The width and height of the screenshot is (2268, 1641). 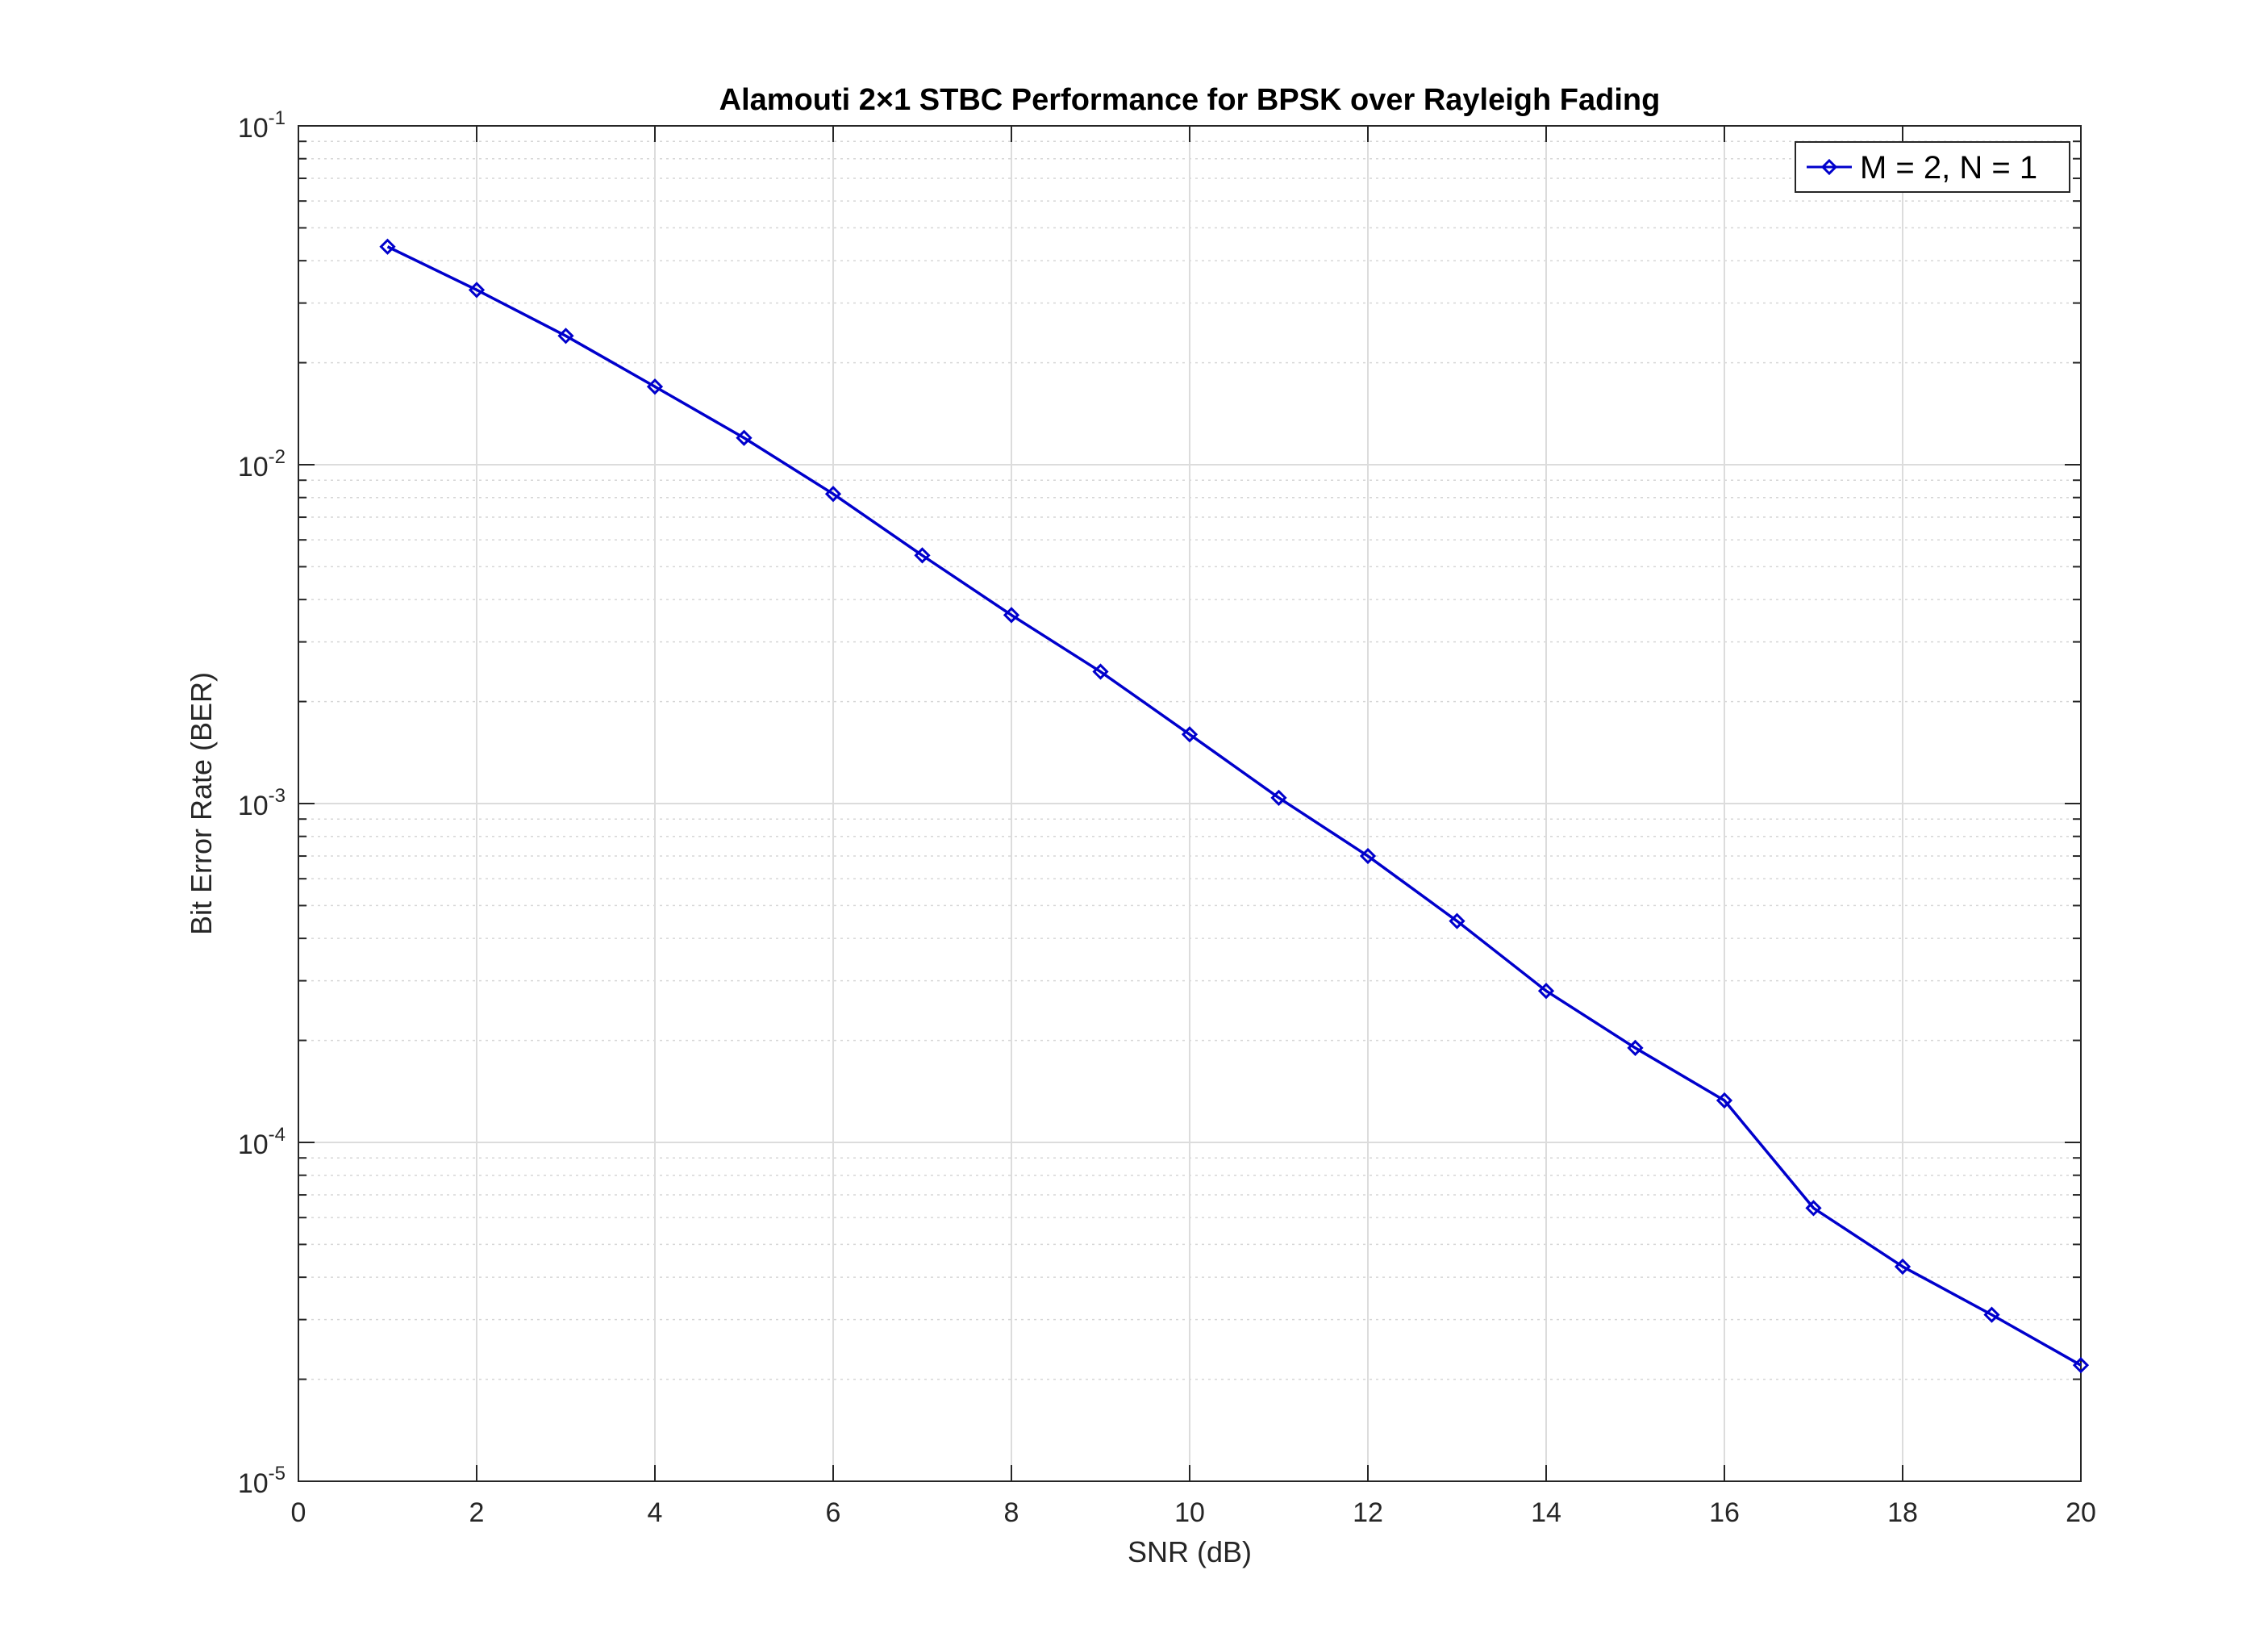 What do you see at coordinates (201, 803) in the screenshot?
I see `y-axis-label: Bit Error Rate (BER)` at bounding box center [201, 803].